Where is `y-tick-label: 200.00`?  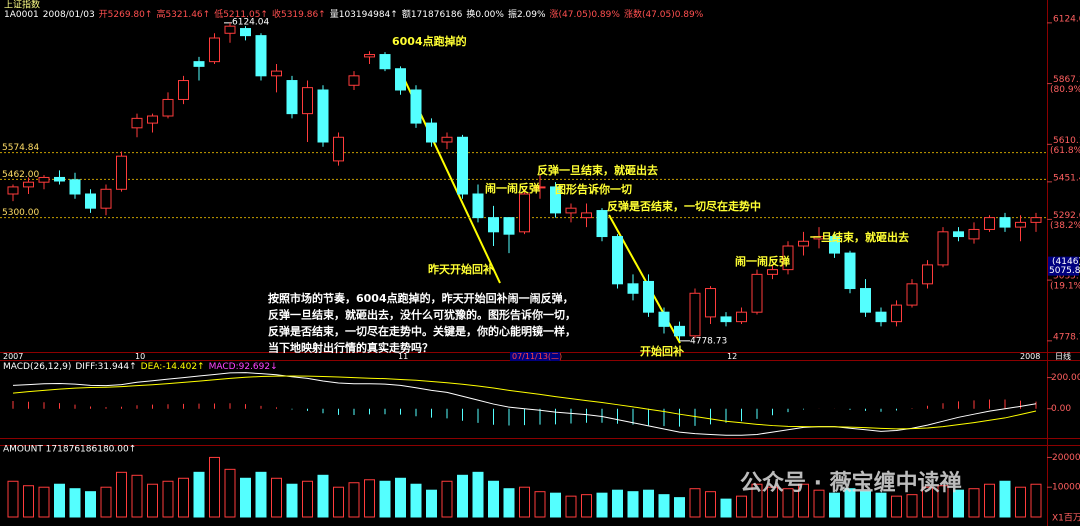 y-tick-label: 200.00 is located at coordinates (1065, 378).